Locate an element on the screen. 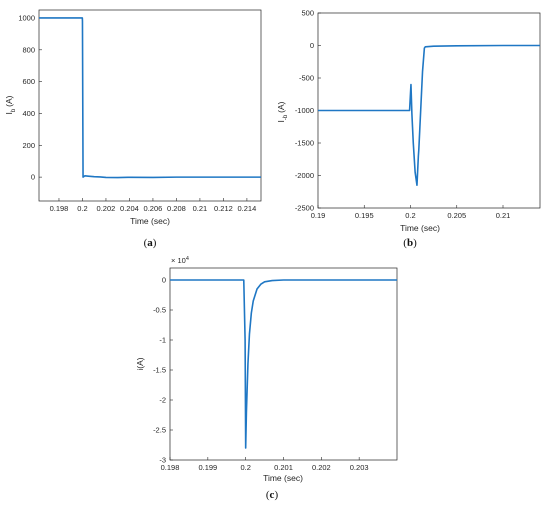 This screenshot has width=550, height=505. y-axis-label-a-main: I is located at coordinates (9, 113).